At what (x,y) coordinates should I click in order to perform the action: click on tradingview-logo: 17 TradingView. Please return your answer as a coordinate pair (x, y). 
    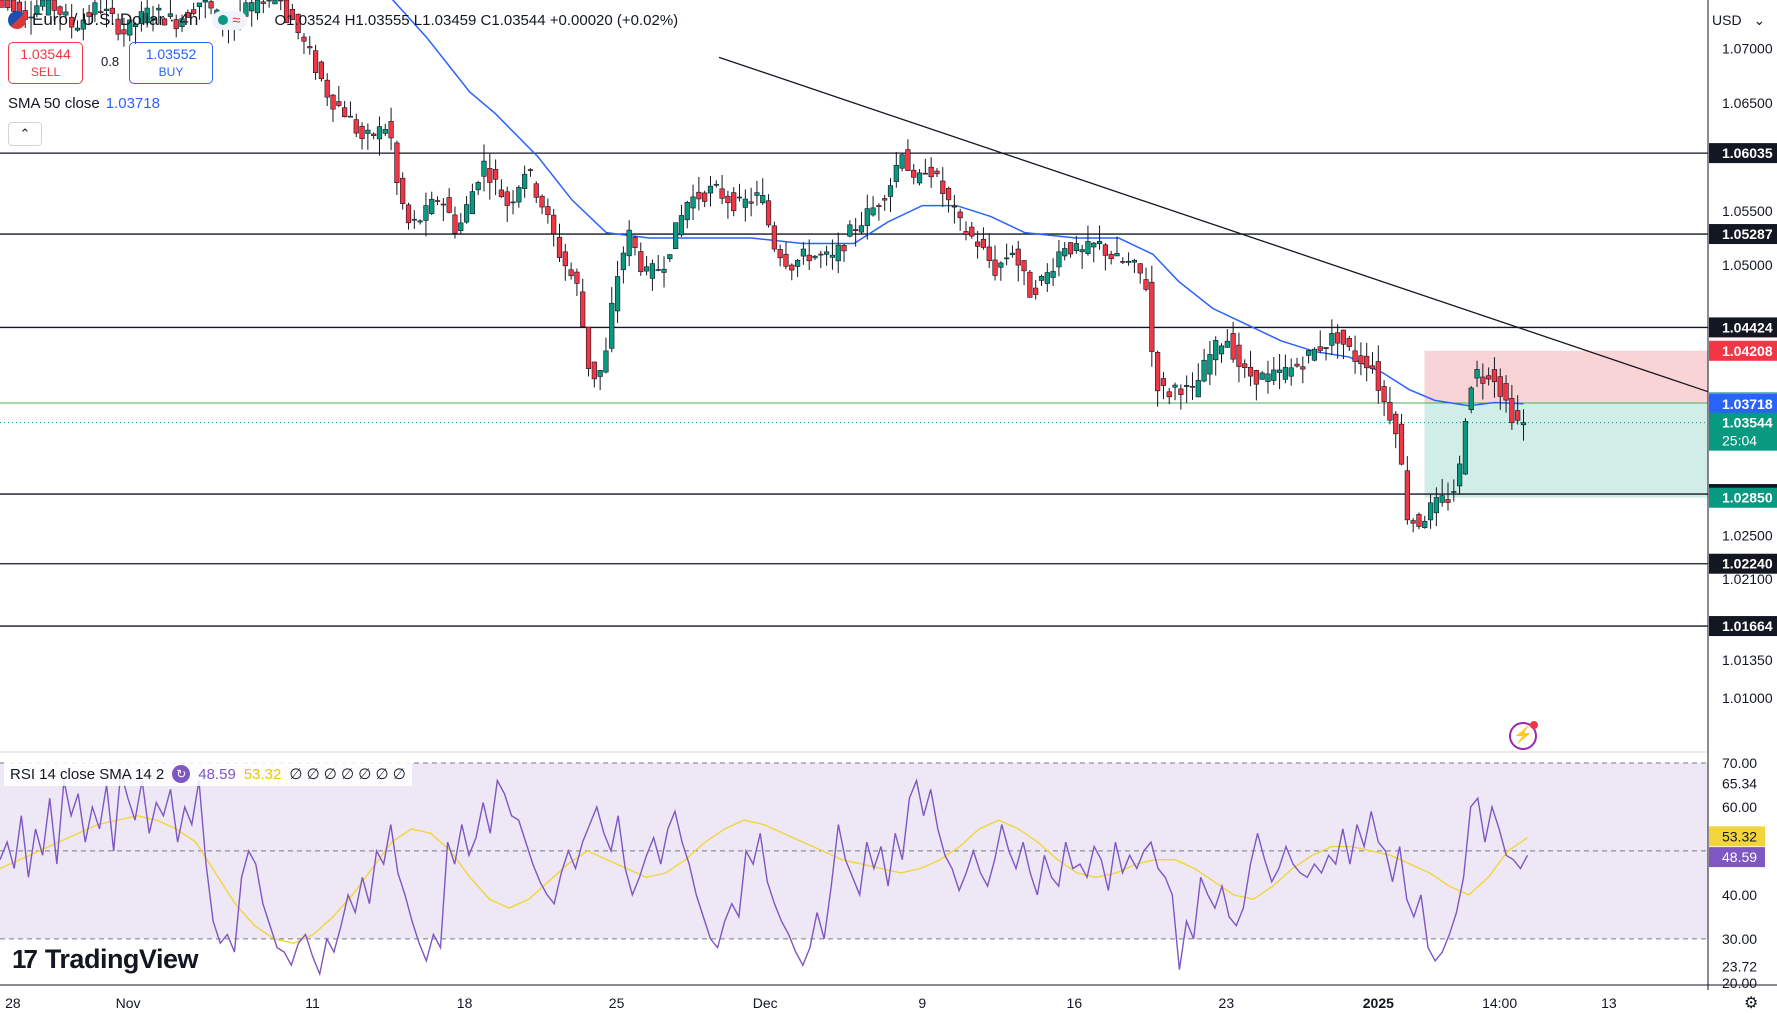
    Looking at the image, I should click on (105, 959).